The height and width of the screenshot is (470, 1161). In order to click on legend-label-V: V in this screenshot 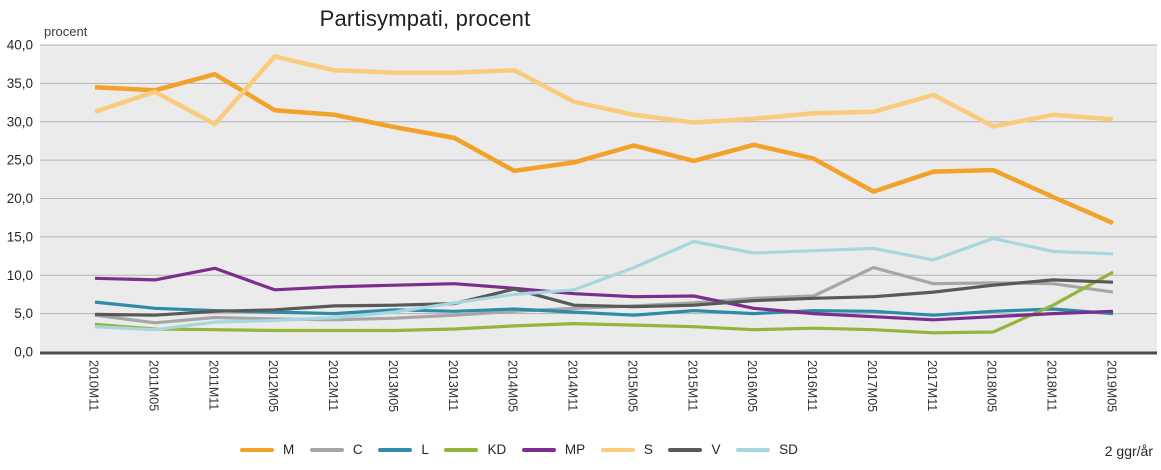, I will do `click(716, 450)`.